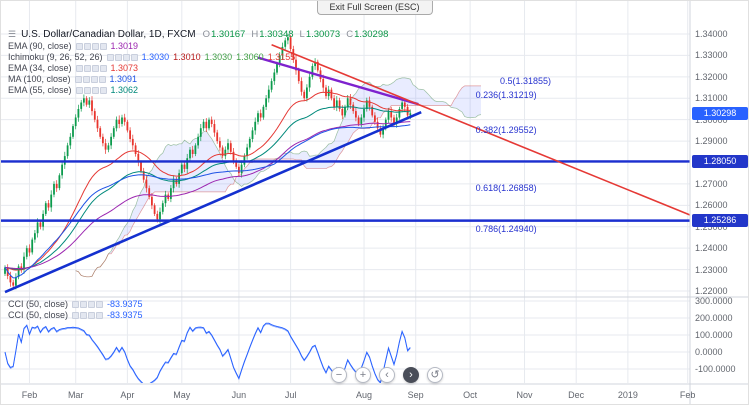 This screenshot has height=405, width=749. I want to click on indicator-values: 1.3073, so click(124, 68).